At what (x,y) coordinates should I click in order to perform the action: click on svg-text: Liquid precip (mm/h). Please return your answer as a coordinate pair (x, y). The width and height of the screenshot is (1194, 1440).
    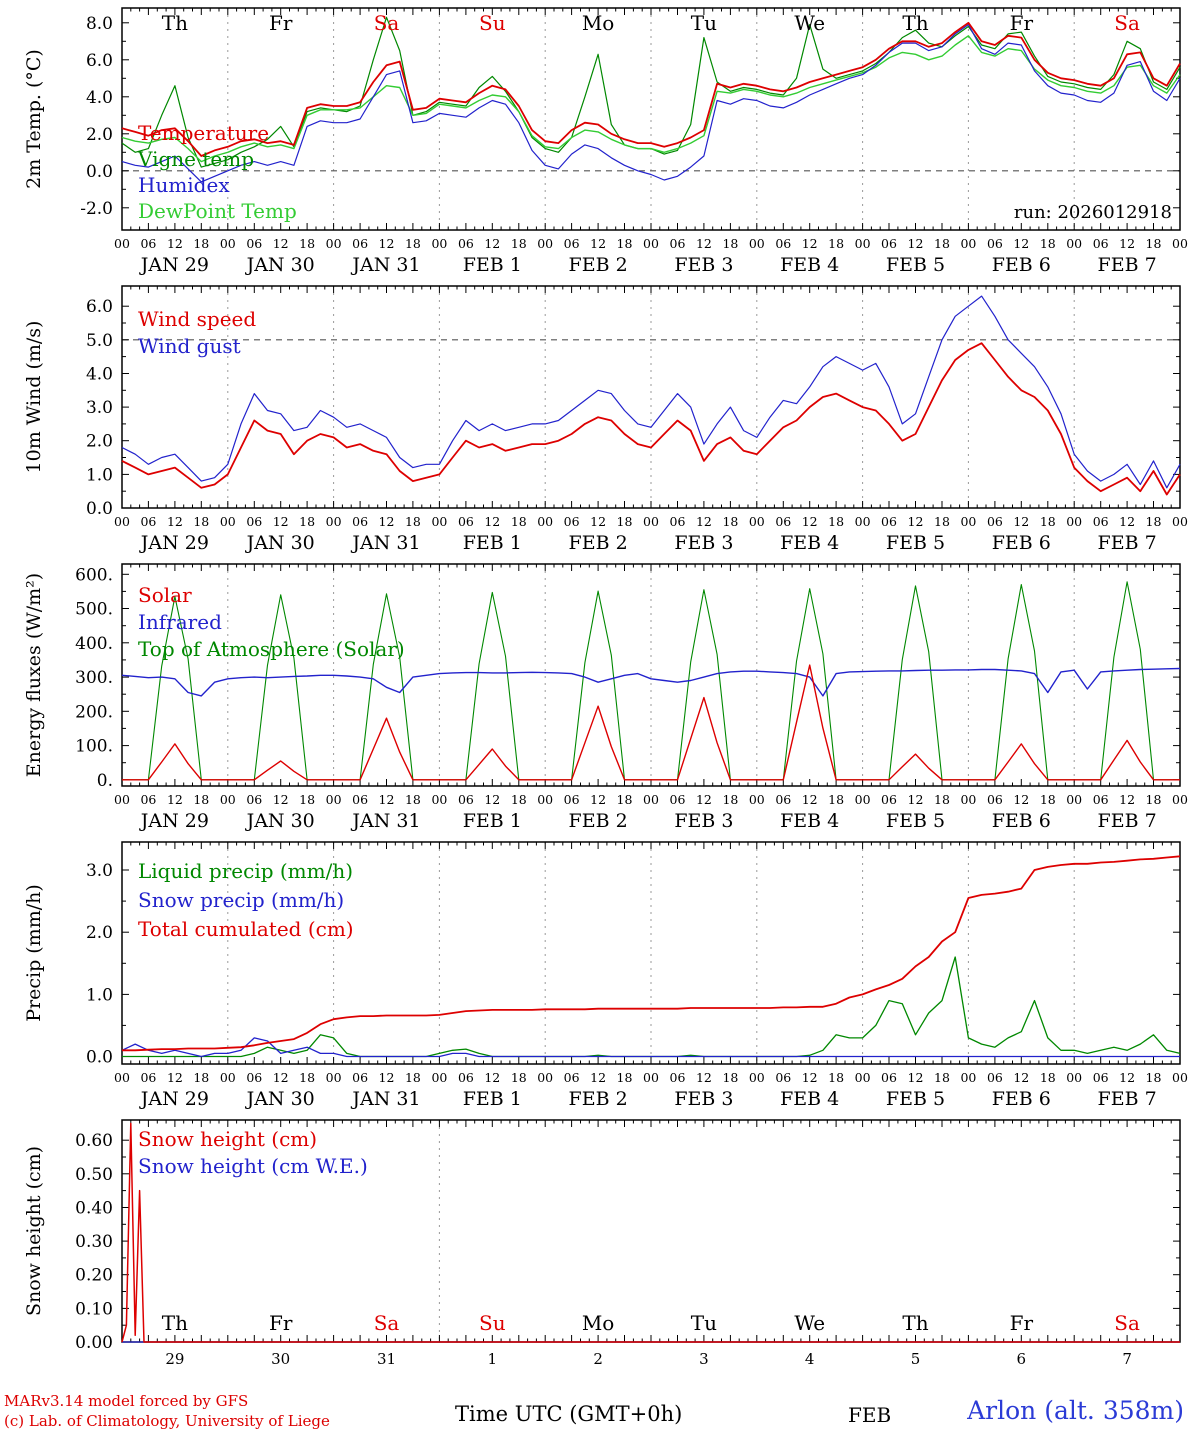
    Looking at the image, I should click on (245, 871).